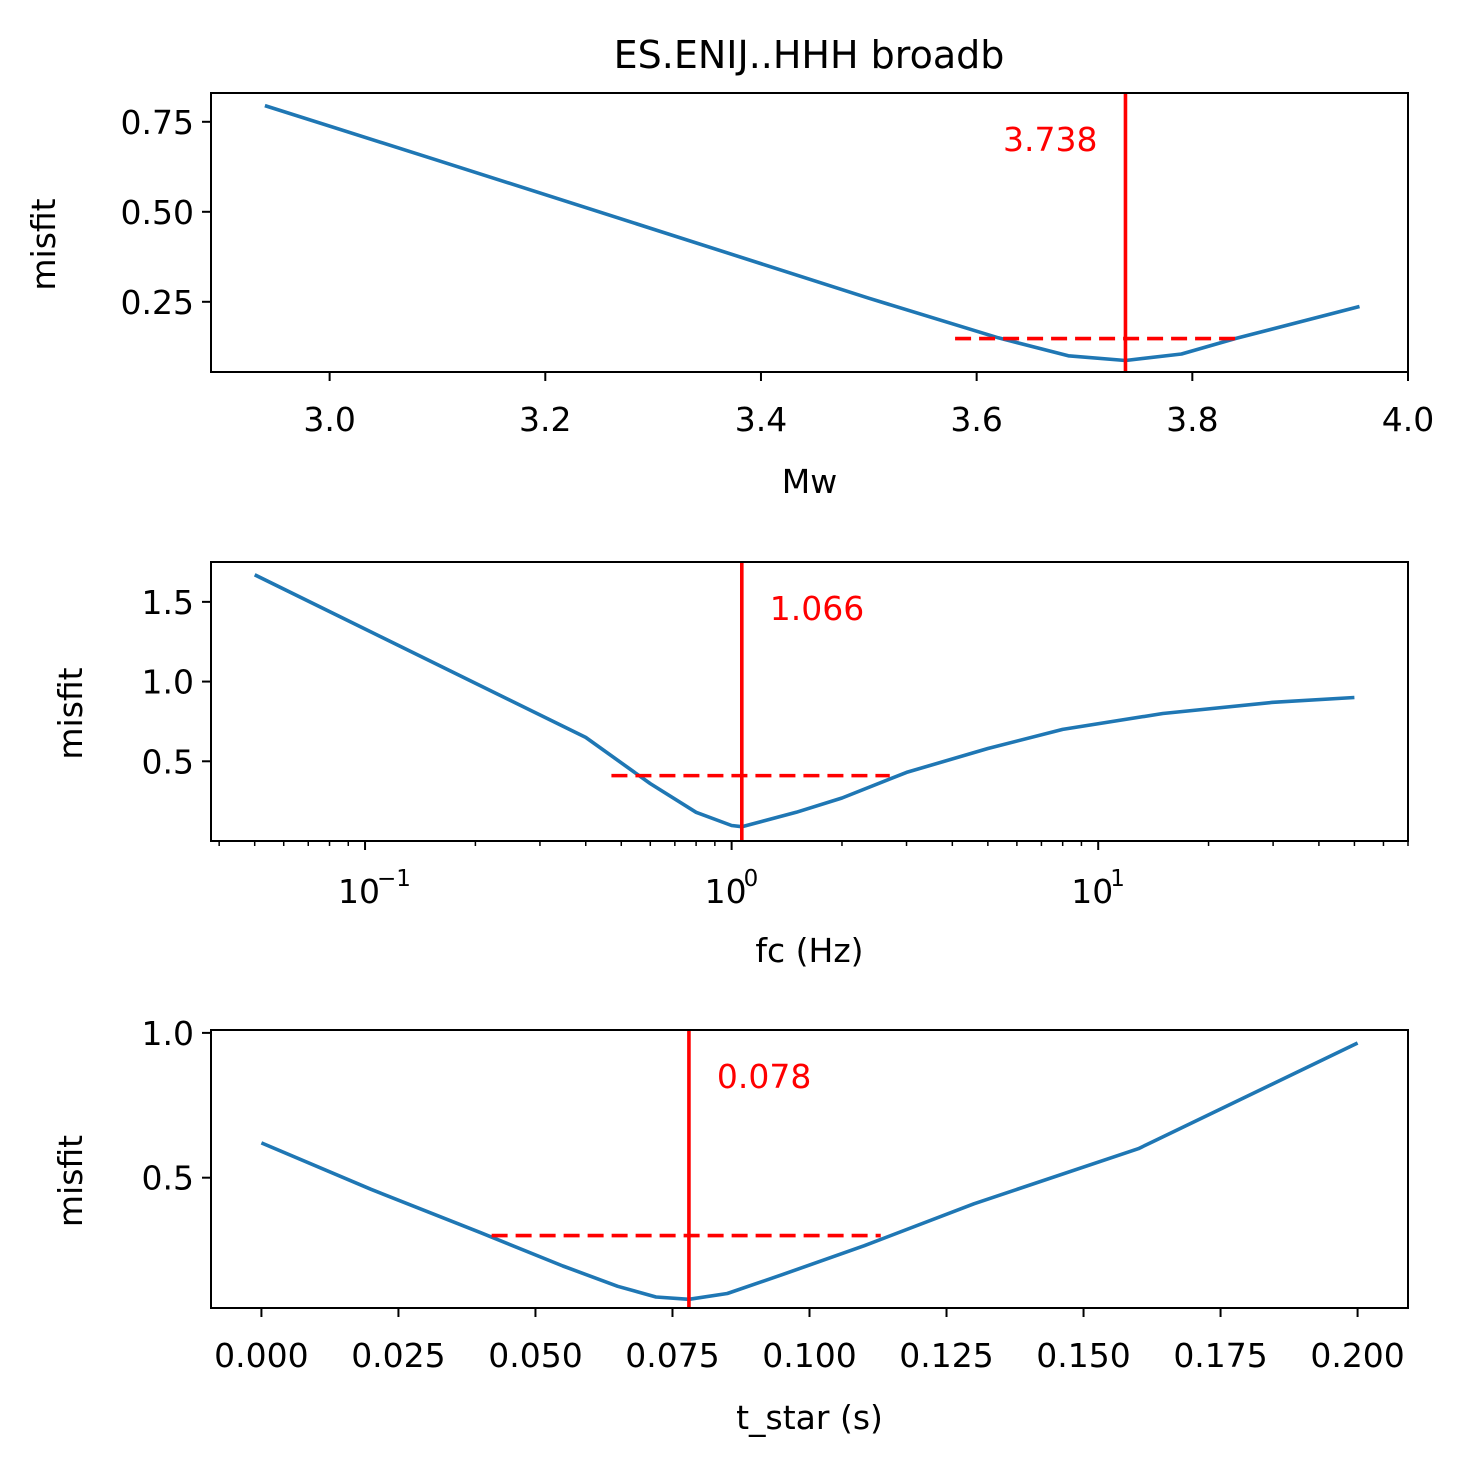  Describe the element at coordinates (1192, 419) in the screenshot. I see `x-tick-label: 3.8` at that location.